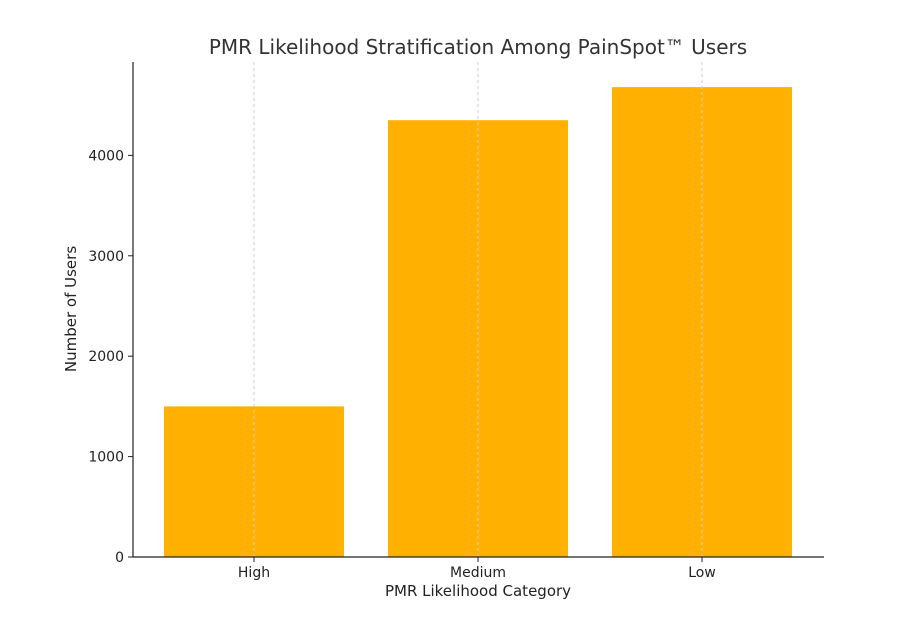  Describe the element at coordinates (106, 156) in the screenshot. I see `y-tick-label-4000: 4000` at that location.